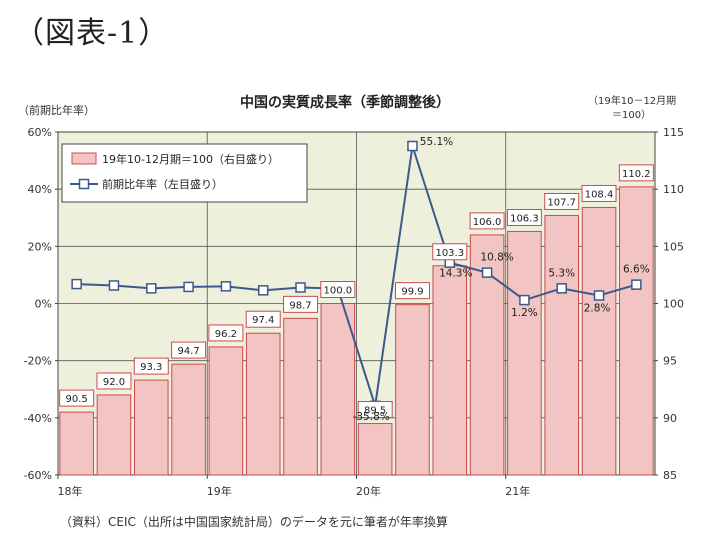 Image resolution: width=718 pixels, height=557 pixels. What do you see at coordinates (561, 273) in the screenshot?
I see `line-value-label: 5.3%` at bounding box center [561, 273].